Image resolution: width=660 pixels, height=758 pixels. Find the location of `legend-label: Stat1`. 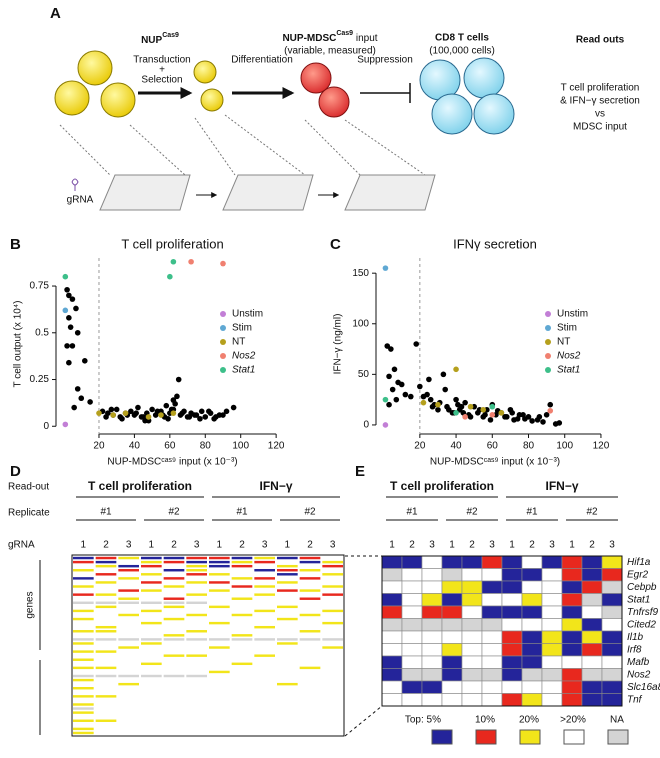

legend-label: Stat1 is located at coordinates (243, 370).